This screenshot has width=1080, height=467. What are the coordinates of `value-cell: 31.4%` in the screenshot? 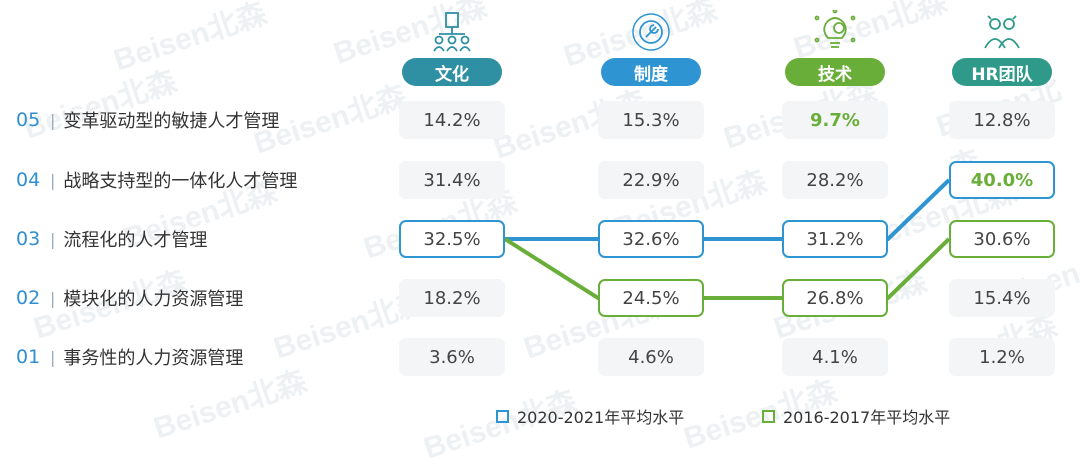 It's located at (452, 180).